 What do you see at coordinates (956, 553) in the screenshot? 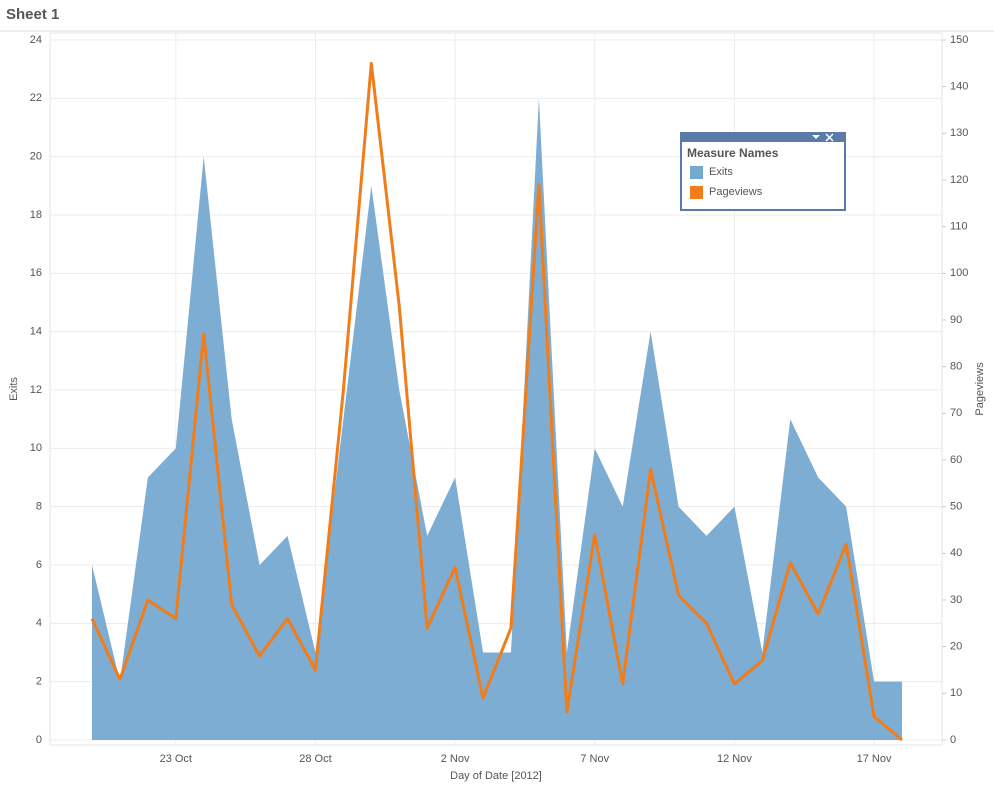
I see `y2-tick-label: 40` at bounding box center [956, 553].